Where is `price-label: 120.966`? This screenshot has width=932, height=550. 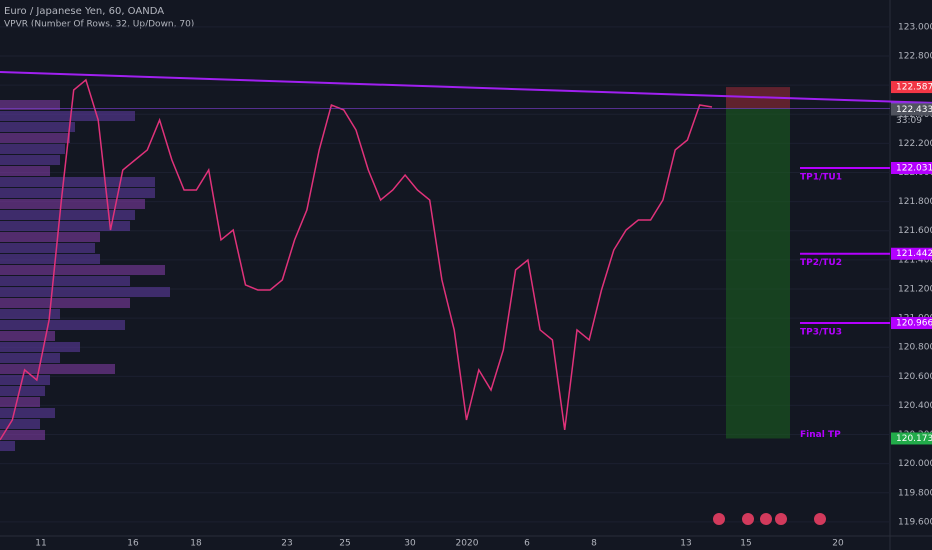
price-label: 120.966 is located at coordinates (914, 324).